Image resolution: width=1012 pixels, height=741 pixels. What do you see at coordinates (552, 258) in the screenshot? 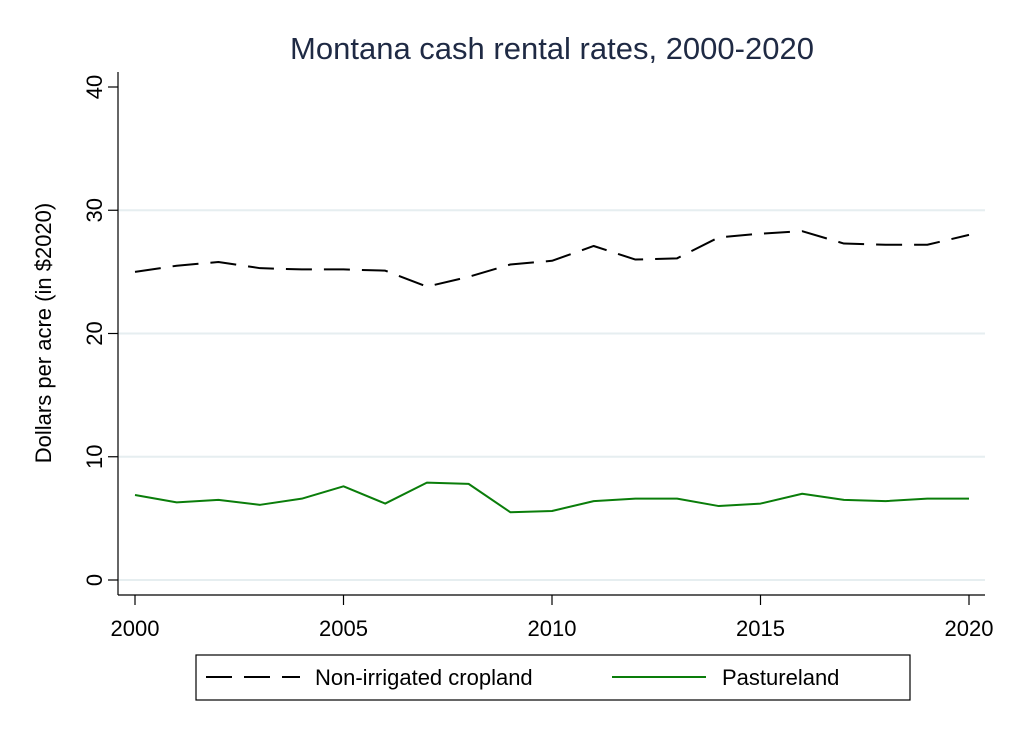
I see `series-line-non-irrigated-cropland` at bounding box center [552, 258].